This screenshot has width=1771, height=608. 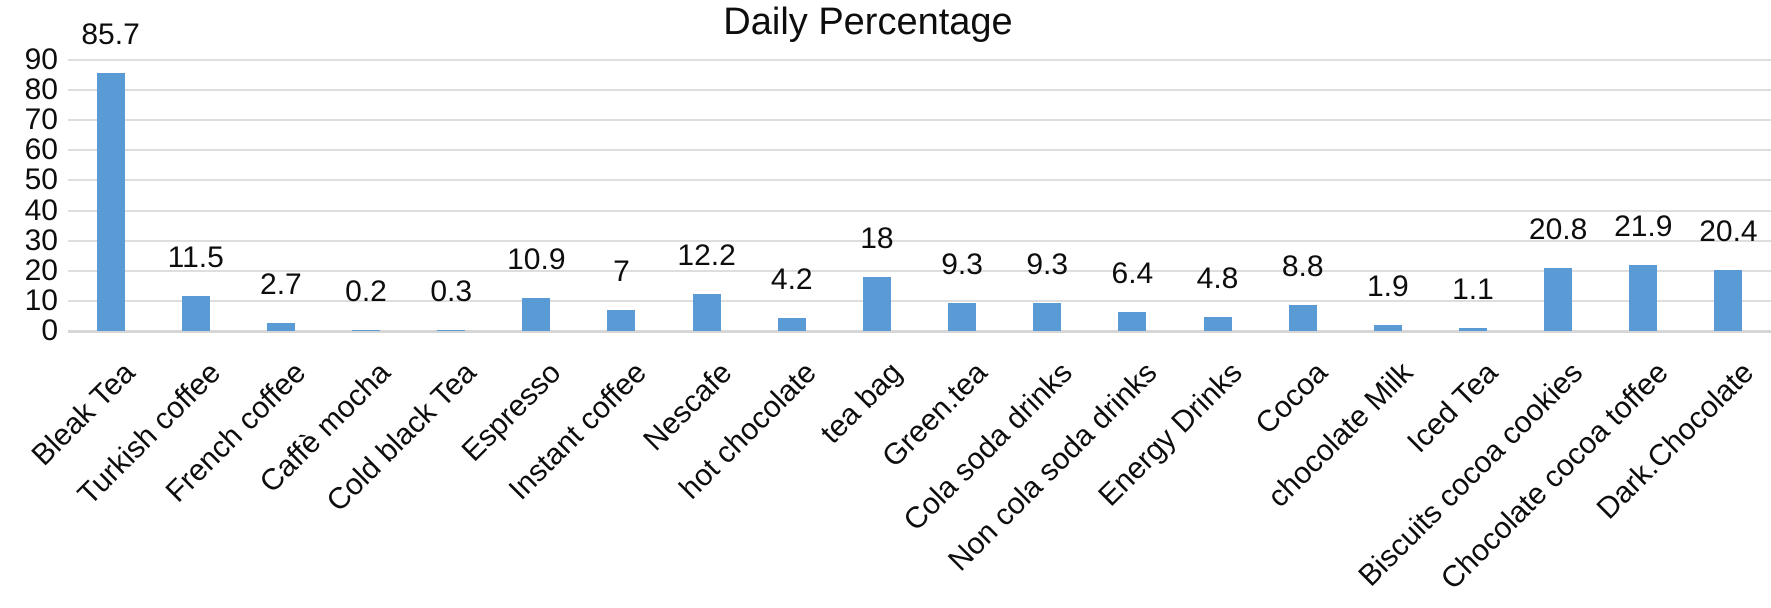 What do you see at coordinates (791, 280) in the screenshot?
I see `bar-value-label: 4.2` at bounding box center [791, 280].